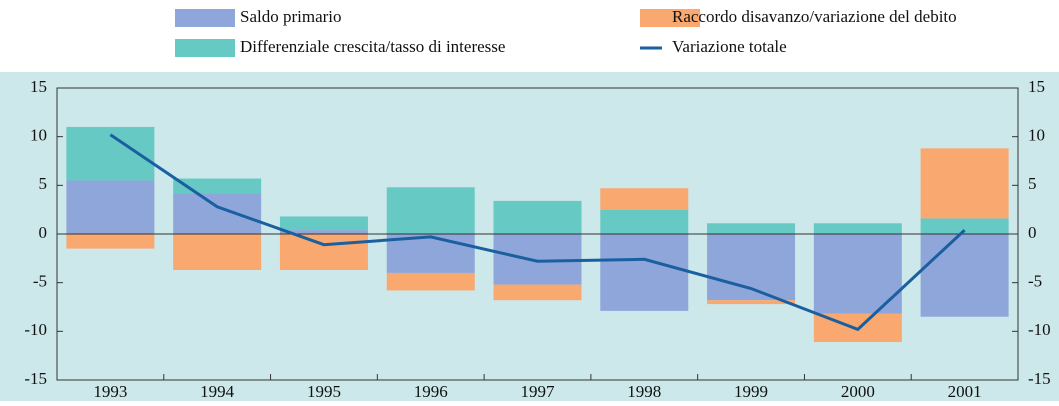  I want to click on y2-tick-label: 5, so click(1032, 183).